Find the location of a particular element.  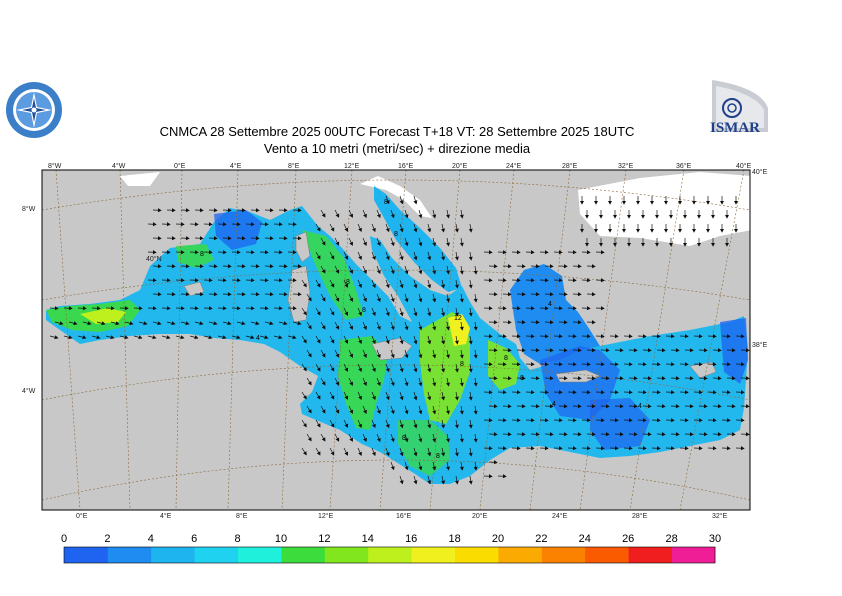

top-tick: 36°E is located at coordinates (684, 166).